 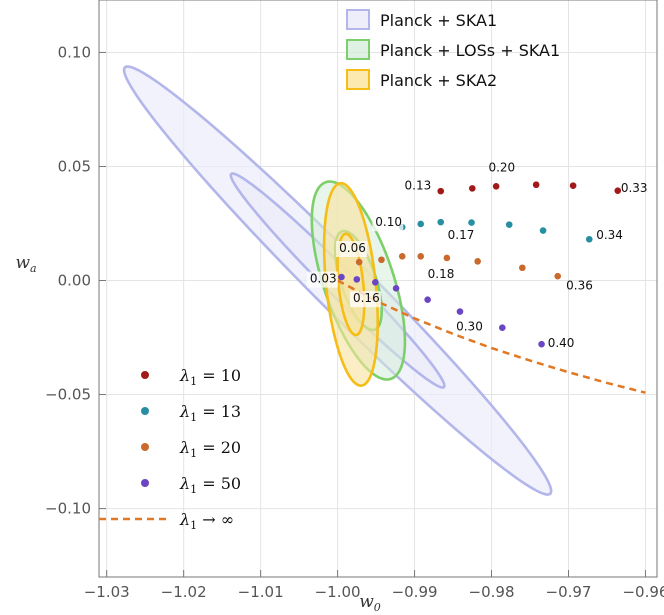 What do you see at coordinates (634, 188) in the screenshot?
I see `annotation-2: 0.33` at bounding box center [634, 188].